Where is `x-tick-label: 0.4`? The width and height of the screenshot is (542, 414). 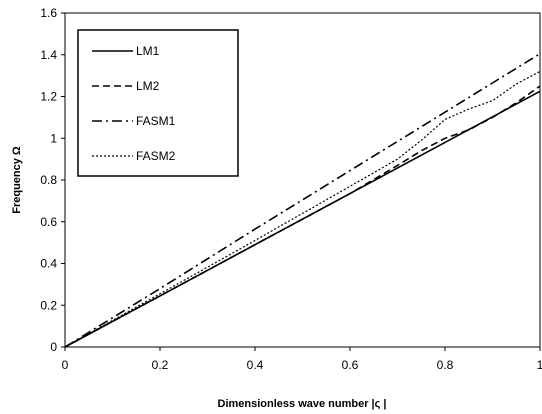
x-tick-label: 0.4 is located at coordinates (255, 365).